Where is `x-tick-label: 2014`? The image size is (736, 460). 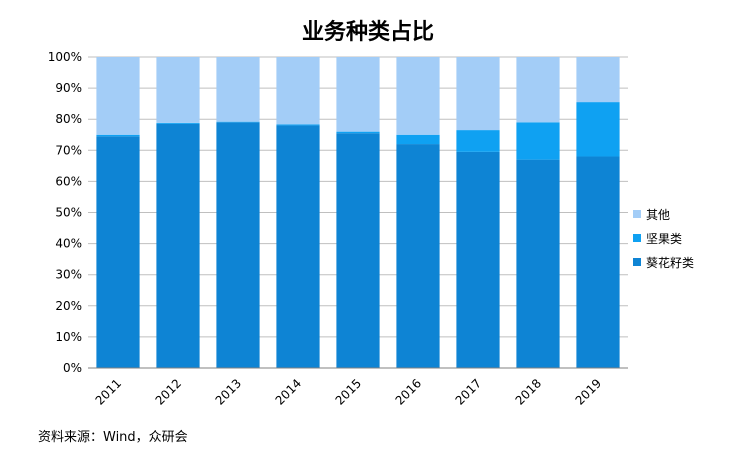 x-tick-label: 2014 is located at coordinates (288, 391).